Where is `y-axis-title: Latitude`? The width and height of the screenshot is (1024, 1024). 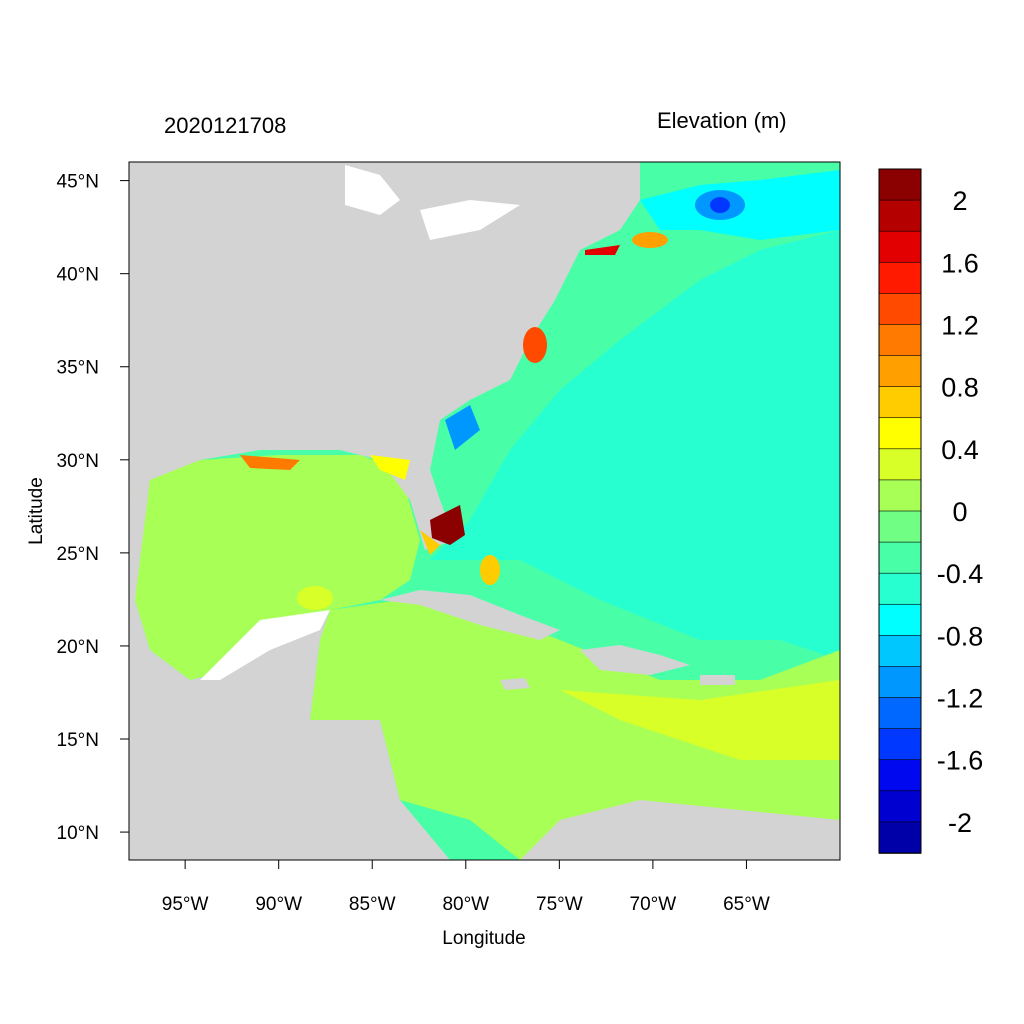
y-axis-title: Latitude is located at coordinates (36, 511).